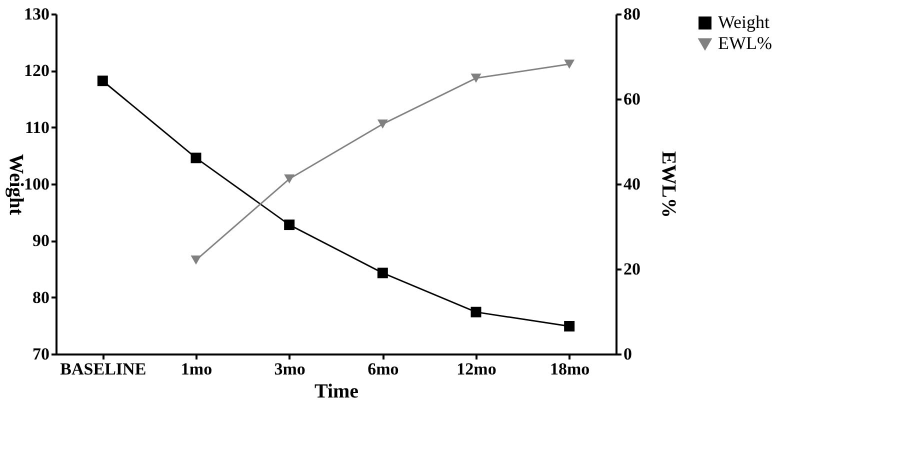  What do you see at coordinates (41, 297) in the screenshot?
I see `y-tick-label: 80` at bounding box center [41, 297].